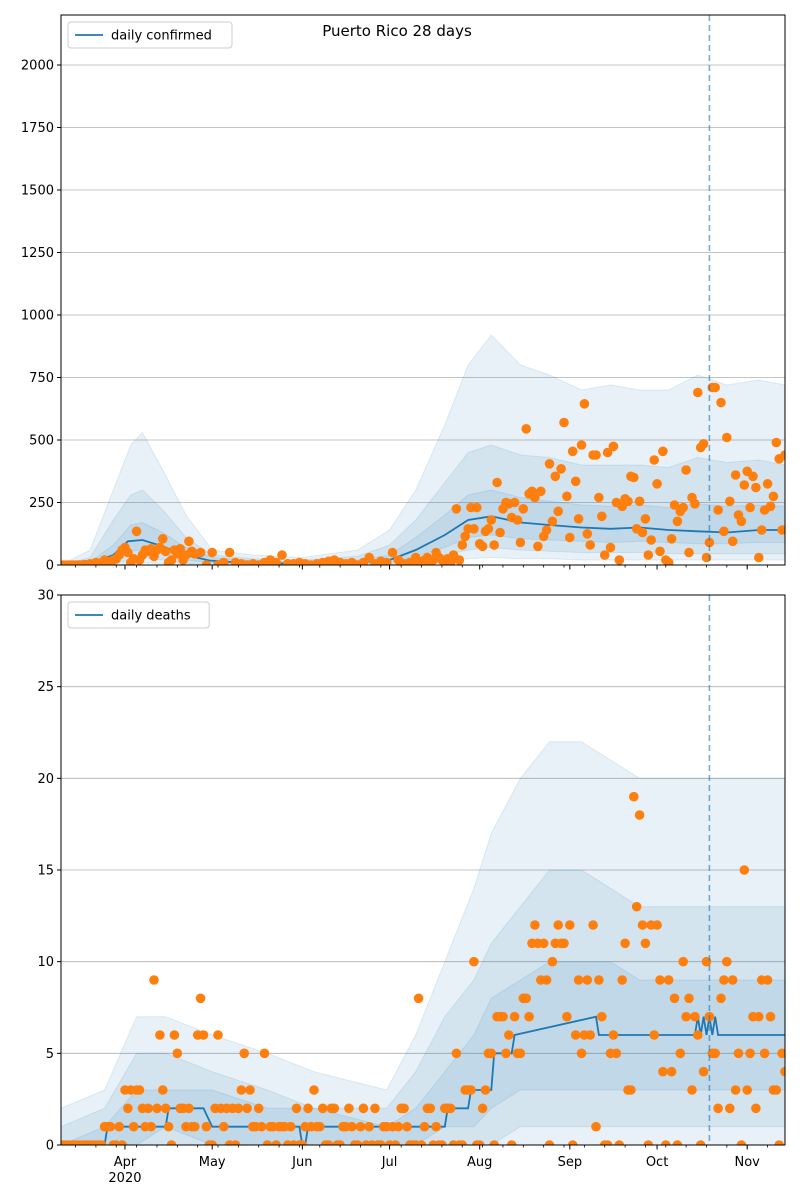 The height and width of the screenshot is (1200, 800). Describe the element at coordinates (45, 962) in the screenshot. I see `y-tick-label: 10` at that location.